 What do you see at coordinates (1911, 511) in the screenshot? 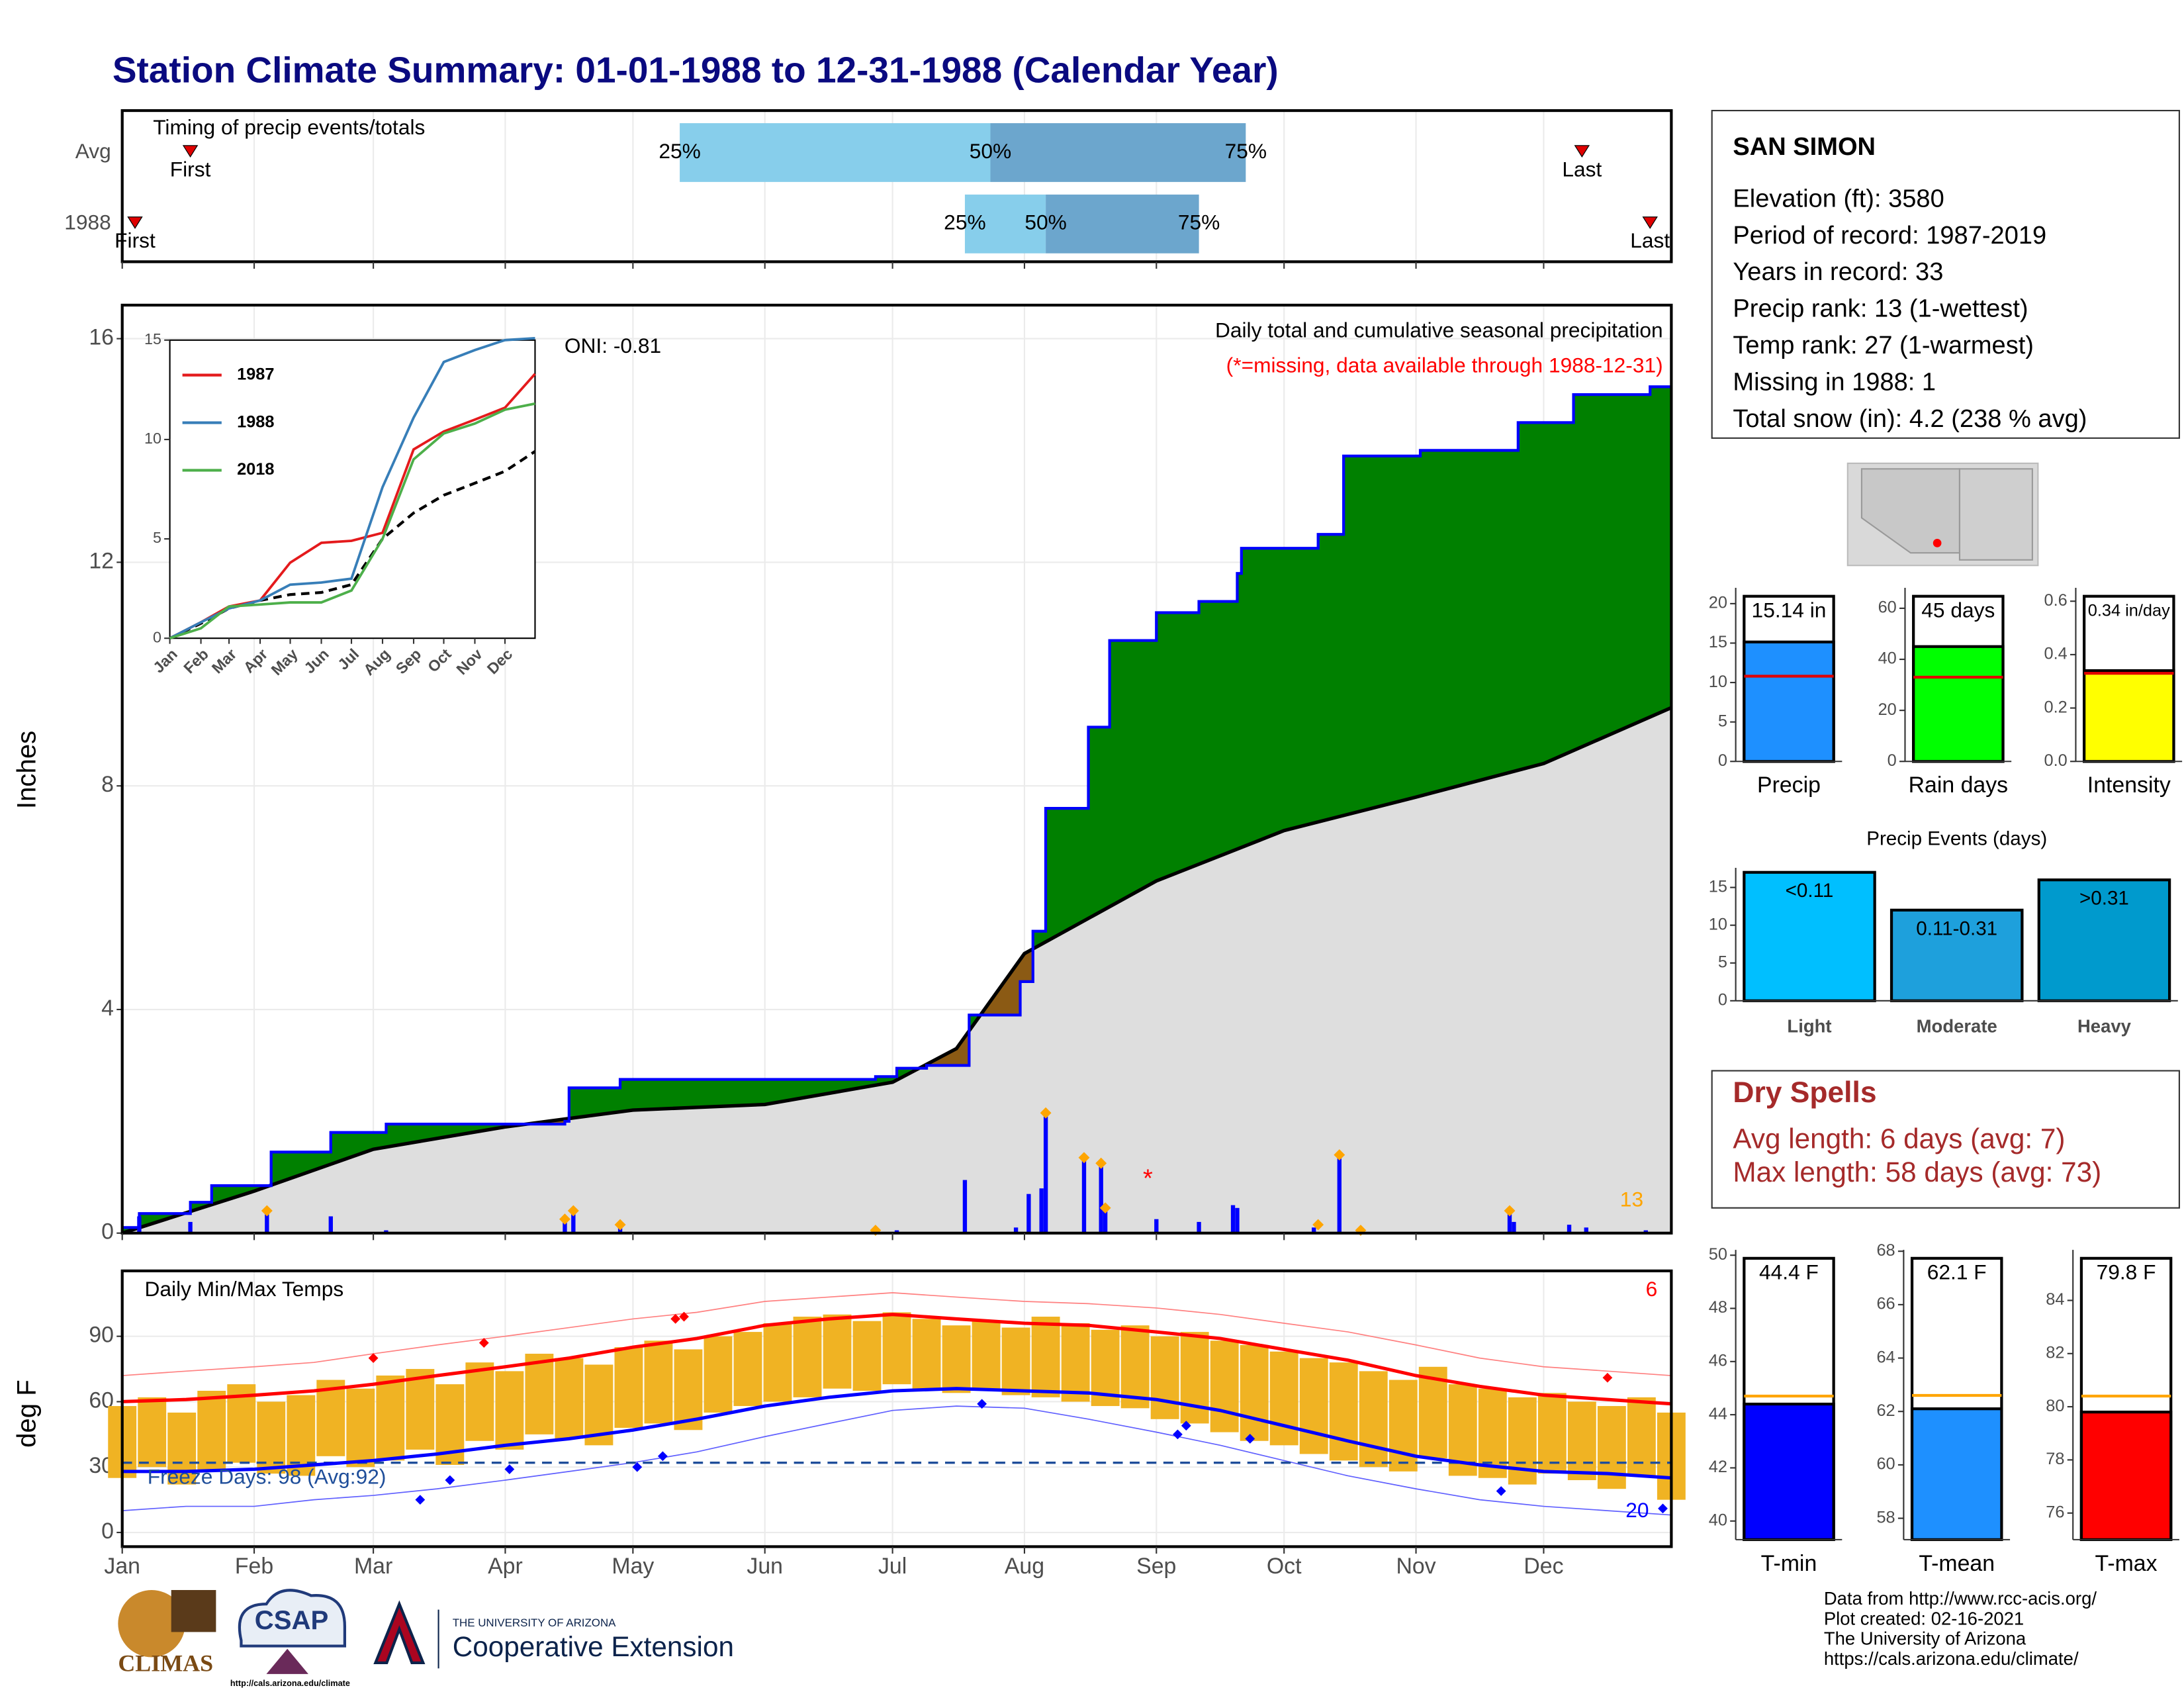
I see `map-state` at bounding box center [1911, 511].